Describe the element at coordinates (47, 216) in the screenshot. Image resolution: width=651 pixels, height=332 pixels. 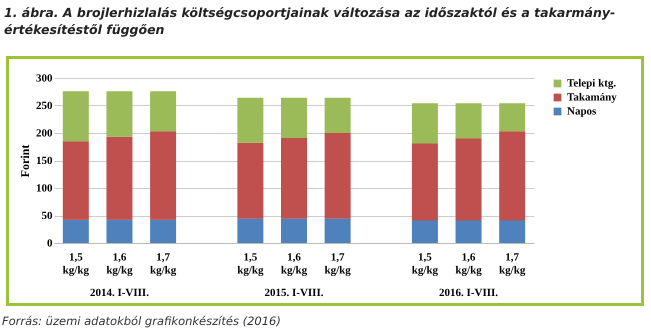
I see `y-tick-label: 50` at that location.